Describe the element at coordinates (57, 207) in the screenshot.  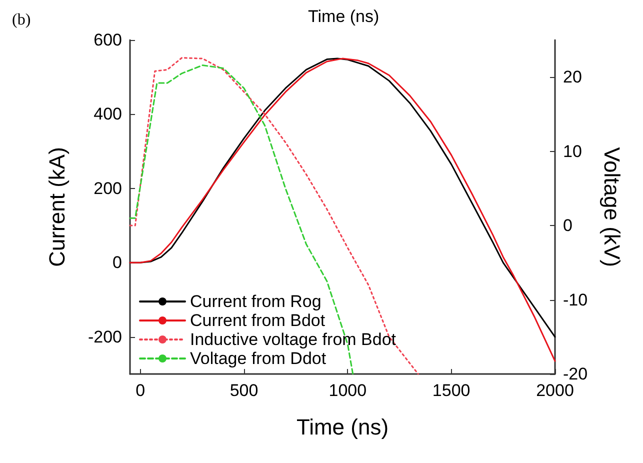
I see `y-axis-title: Current (kA)` at that location.